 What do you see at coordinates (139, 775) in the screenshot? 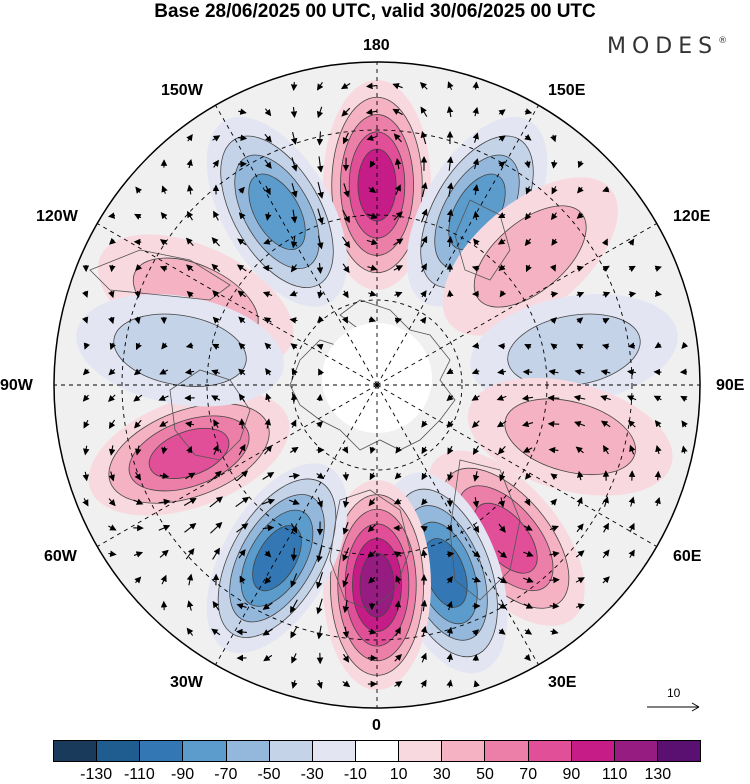
I see `colorbar-tick-label: -110` at bounding box center [139, 775].